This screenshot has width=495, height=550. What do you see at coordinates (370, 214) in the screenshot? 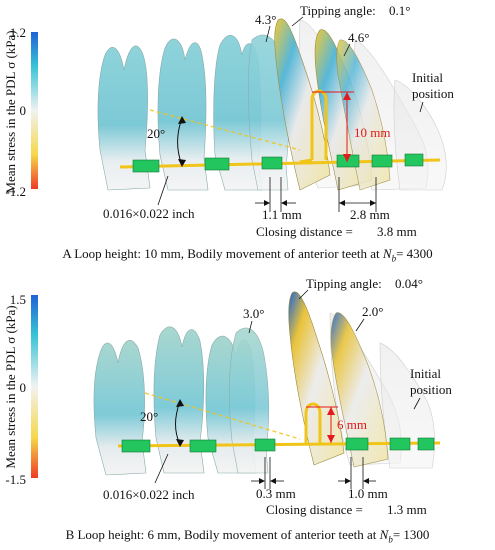
I see `gap-large-label: 2.8 mm` at bounding box center [370, 214].